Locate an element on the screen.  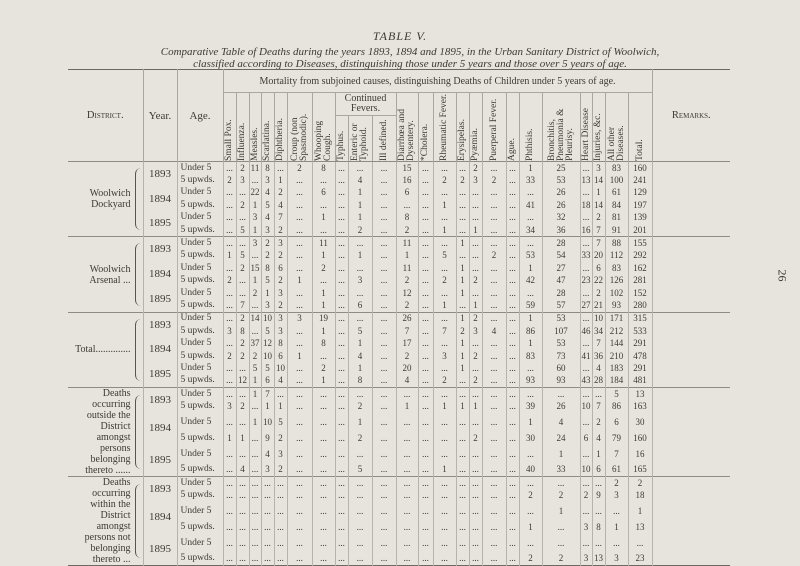
cell-diphtheria: 3 is located at coordinates (280, 318).